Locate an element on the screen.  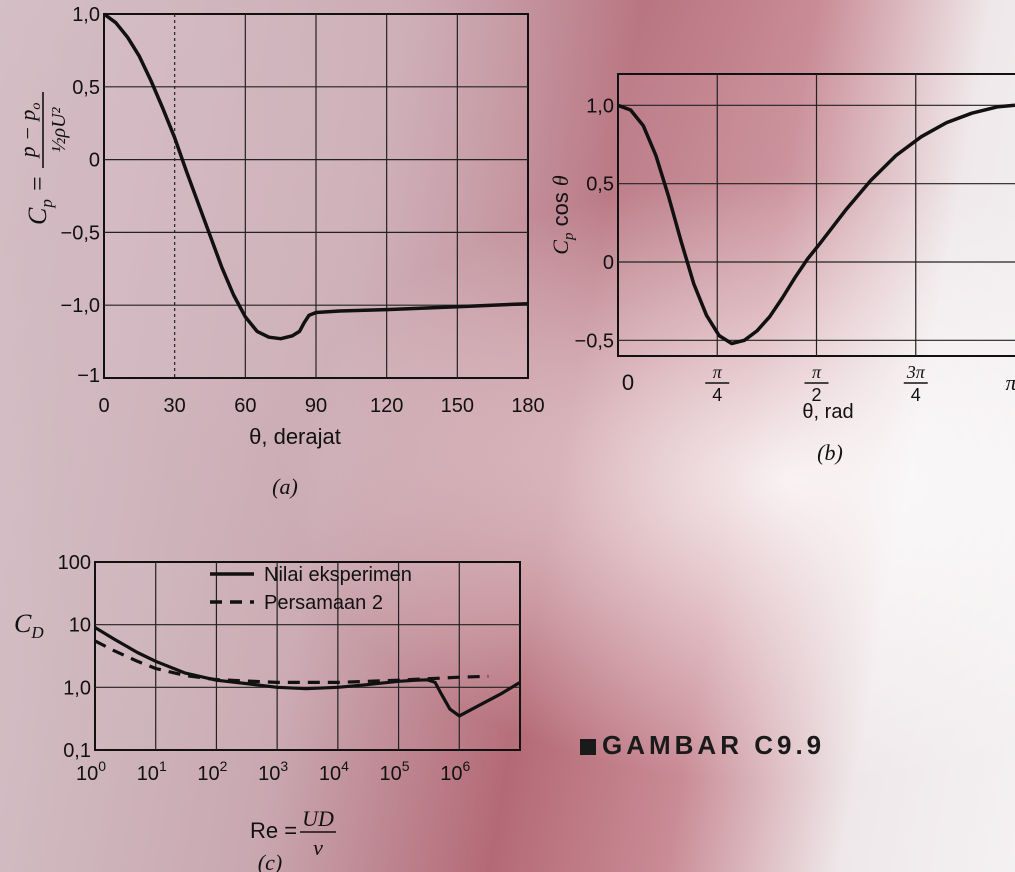
chart-a-ylabel-fraction: p − po ½ρU² is located at coordinates (42, 130).